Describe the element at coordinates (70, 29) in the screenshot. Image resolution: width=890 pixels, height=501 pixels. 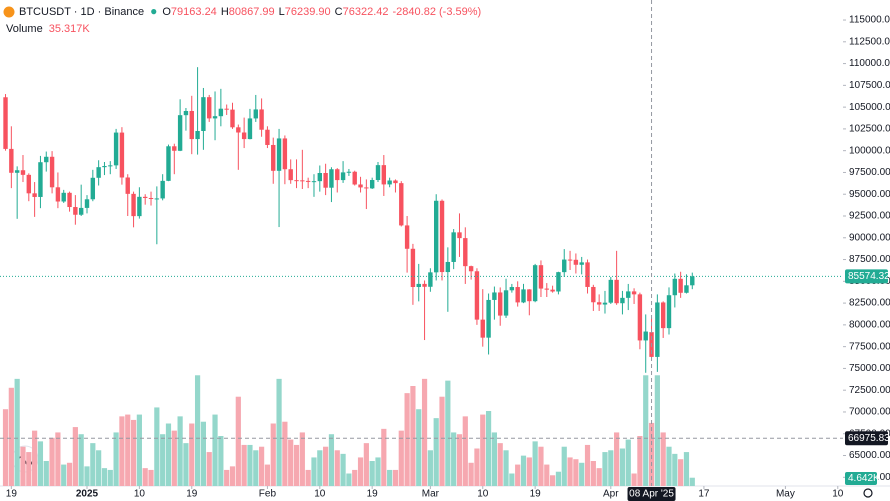
I see `volume-value: 35.317K` at that location.